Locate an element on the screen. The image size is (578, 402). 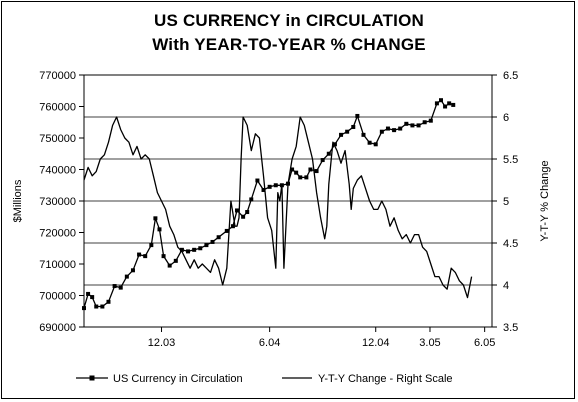
y-tick-label: 730000 is located at coordinates (57, 202).